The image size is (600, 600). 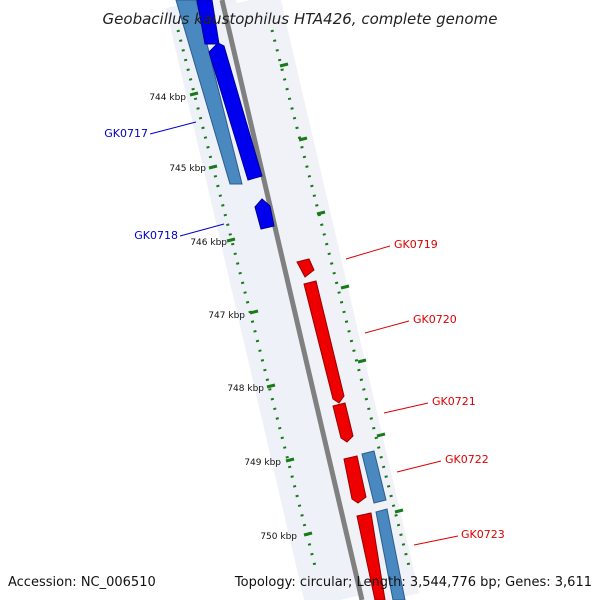 I want to click on gene-GK0723-arrow, so click(x=371, y=556).